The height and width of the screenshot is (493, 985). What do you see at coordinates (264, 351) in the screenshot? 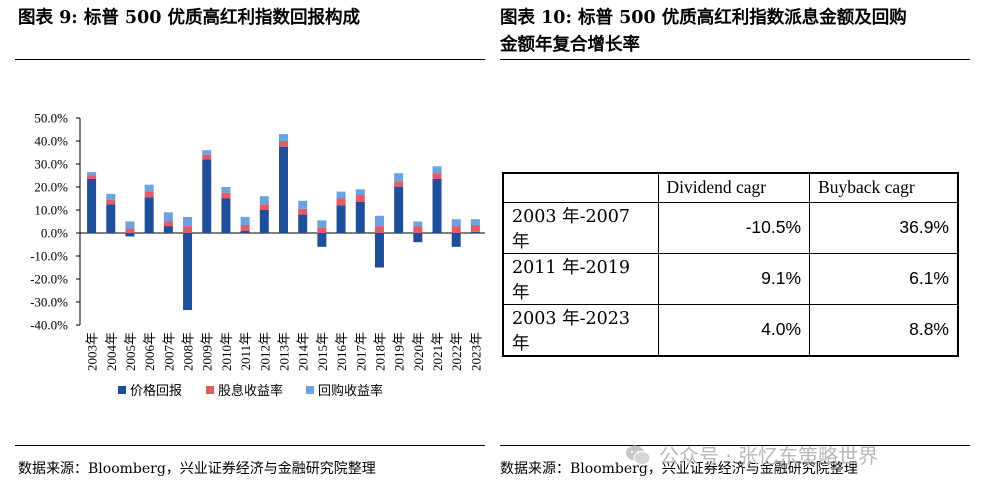
I see `x-tick-label: 2012年` at bounding box center [264, 351].